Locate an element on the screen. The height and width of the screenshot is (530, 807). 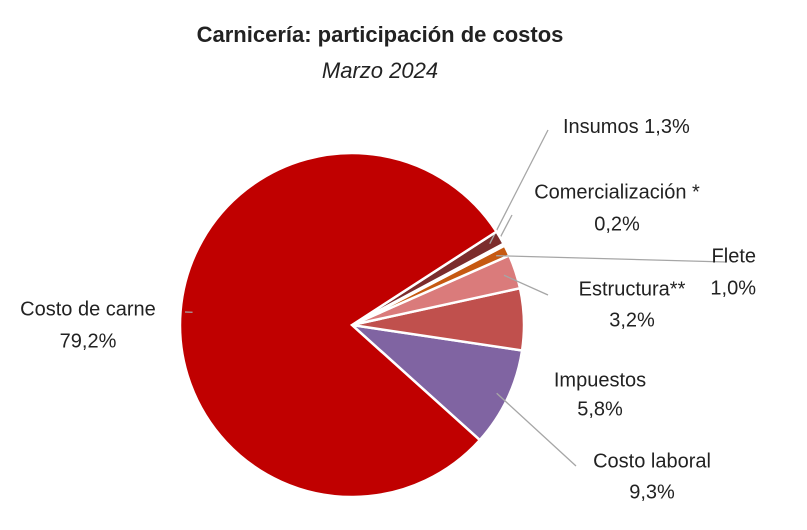
category-label: Costo laboral is located at coordinates (652, 461).